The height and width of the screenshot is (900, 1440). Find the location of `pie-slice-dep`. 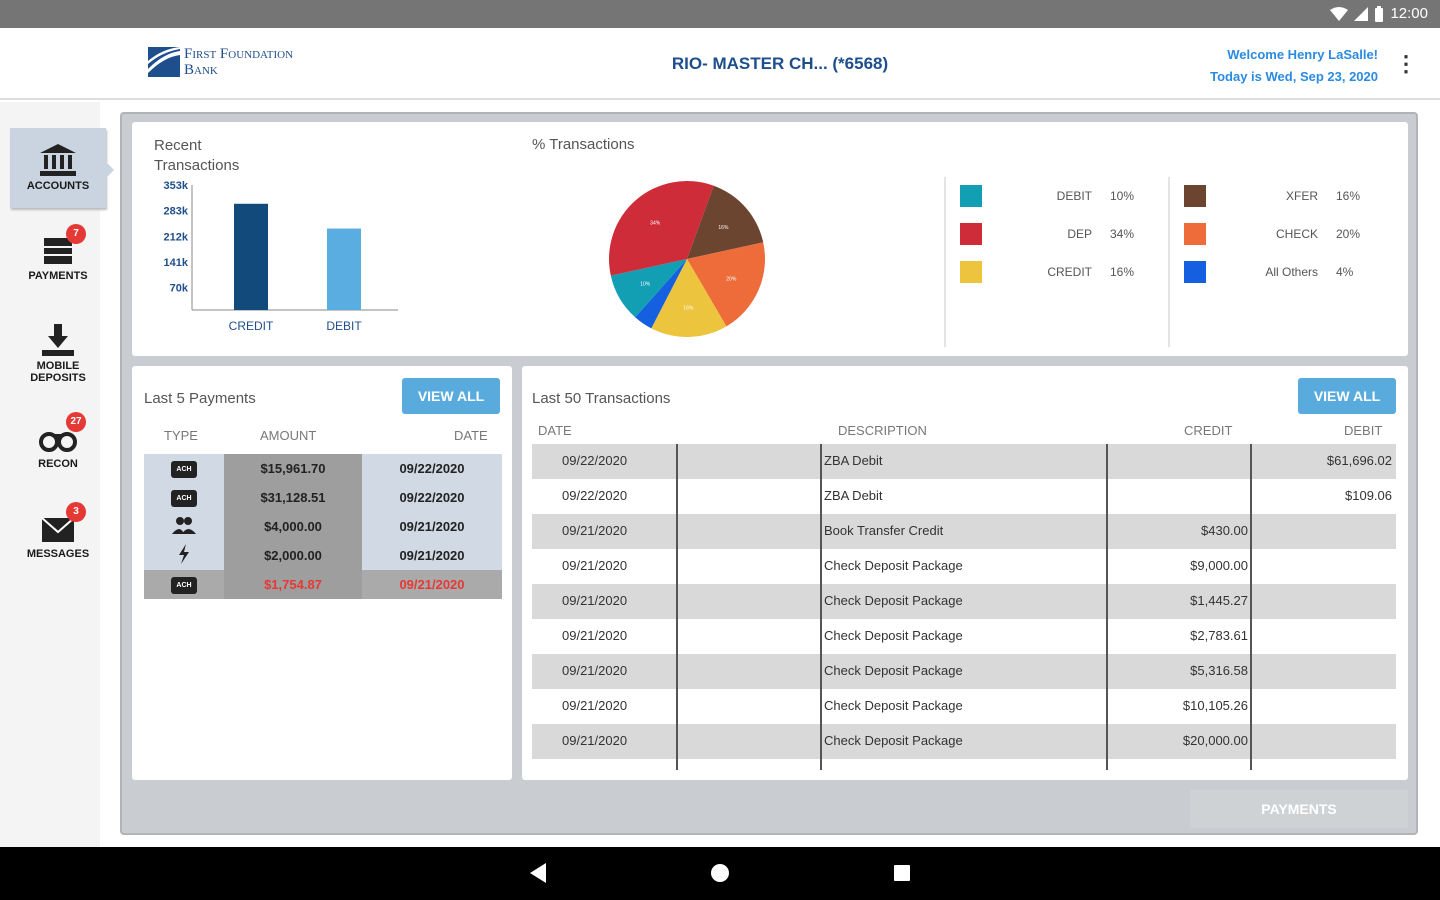

pie-slice-dep is located at coordinates (661, 228).